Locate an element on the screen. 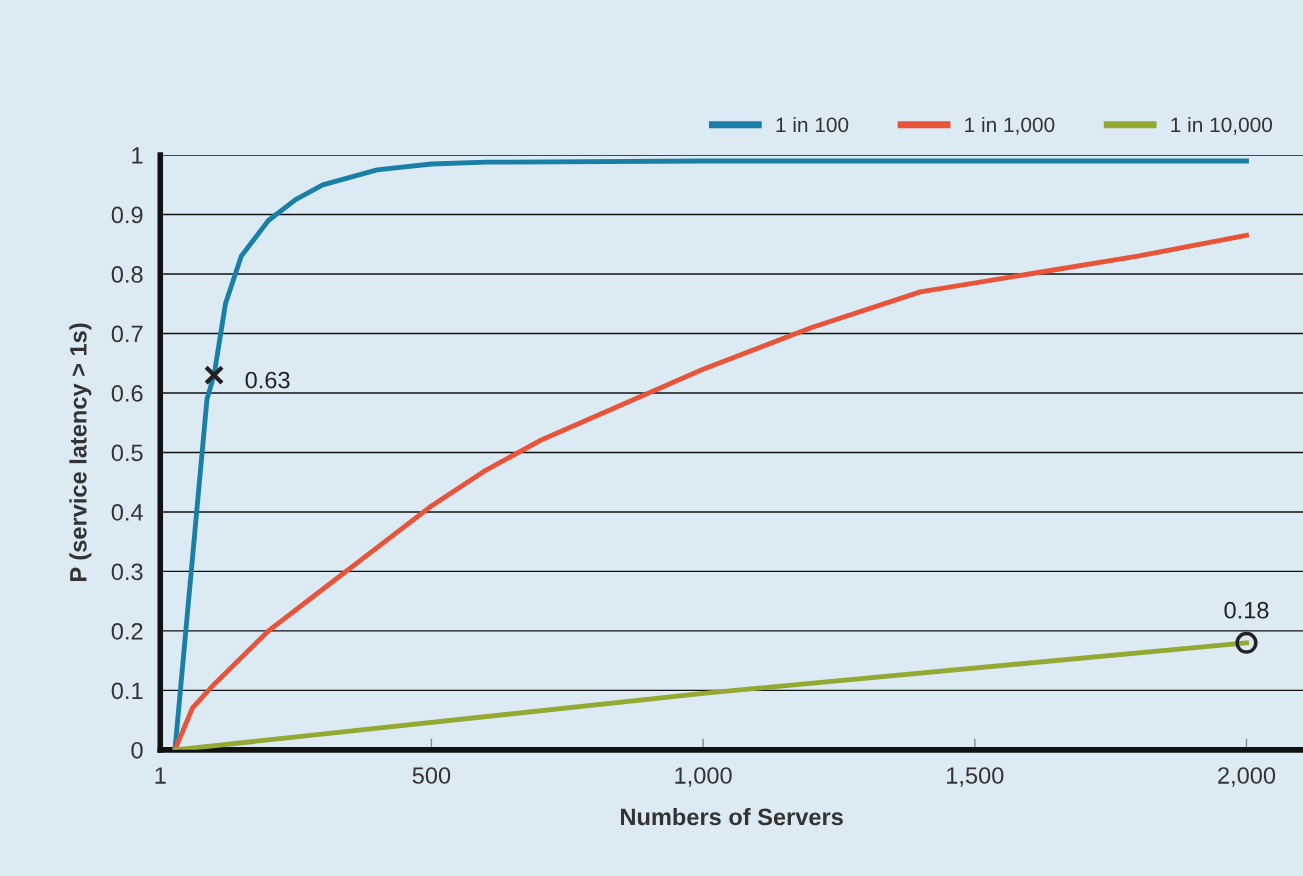  legend-label: 1 in 10,000 is located at coordinates (1222, 125).